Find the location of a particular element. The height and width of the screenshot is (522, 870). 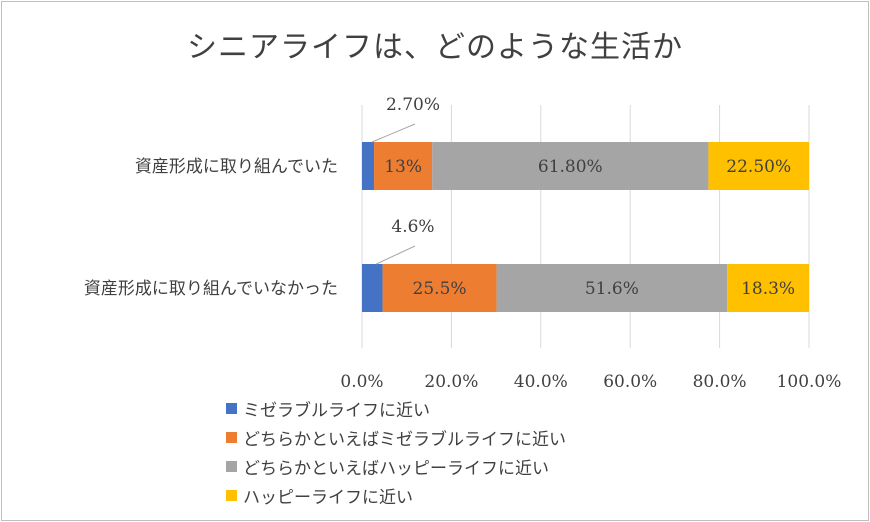

x-tick-label: 40.0% is located at coordinates (541, 382).